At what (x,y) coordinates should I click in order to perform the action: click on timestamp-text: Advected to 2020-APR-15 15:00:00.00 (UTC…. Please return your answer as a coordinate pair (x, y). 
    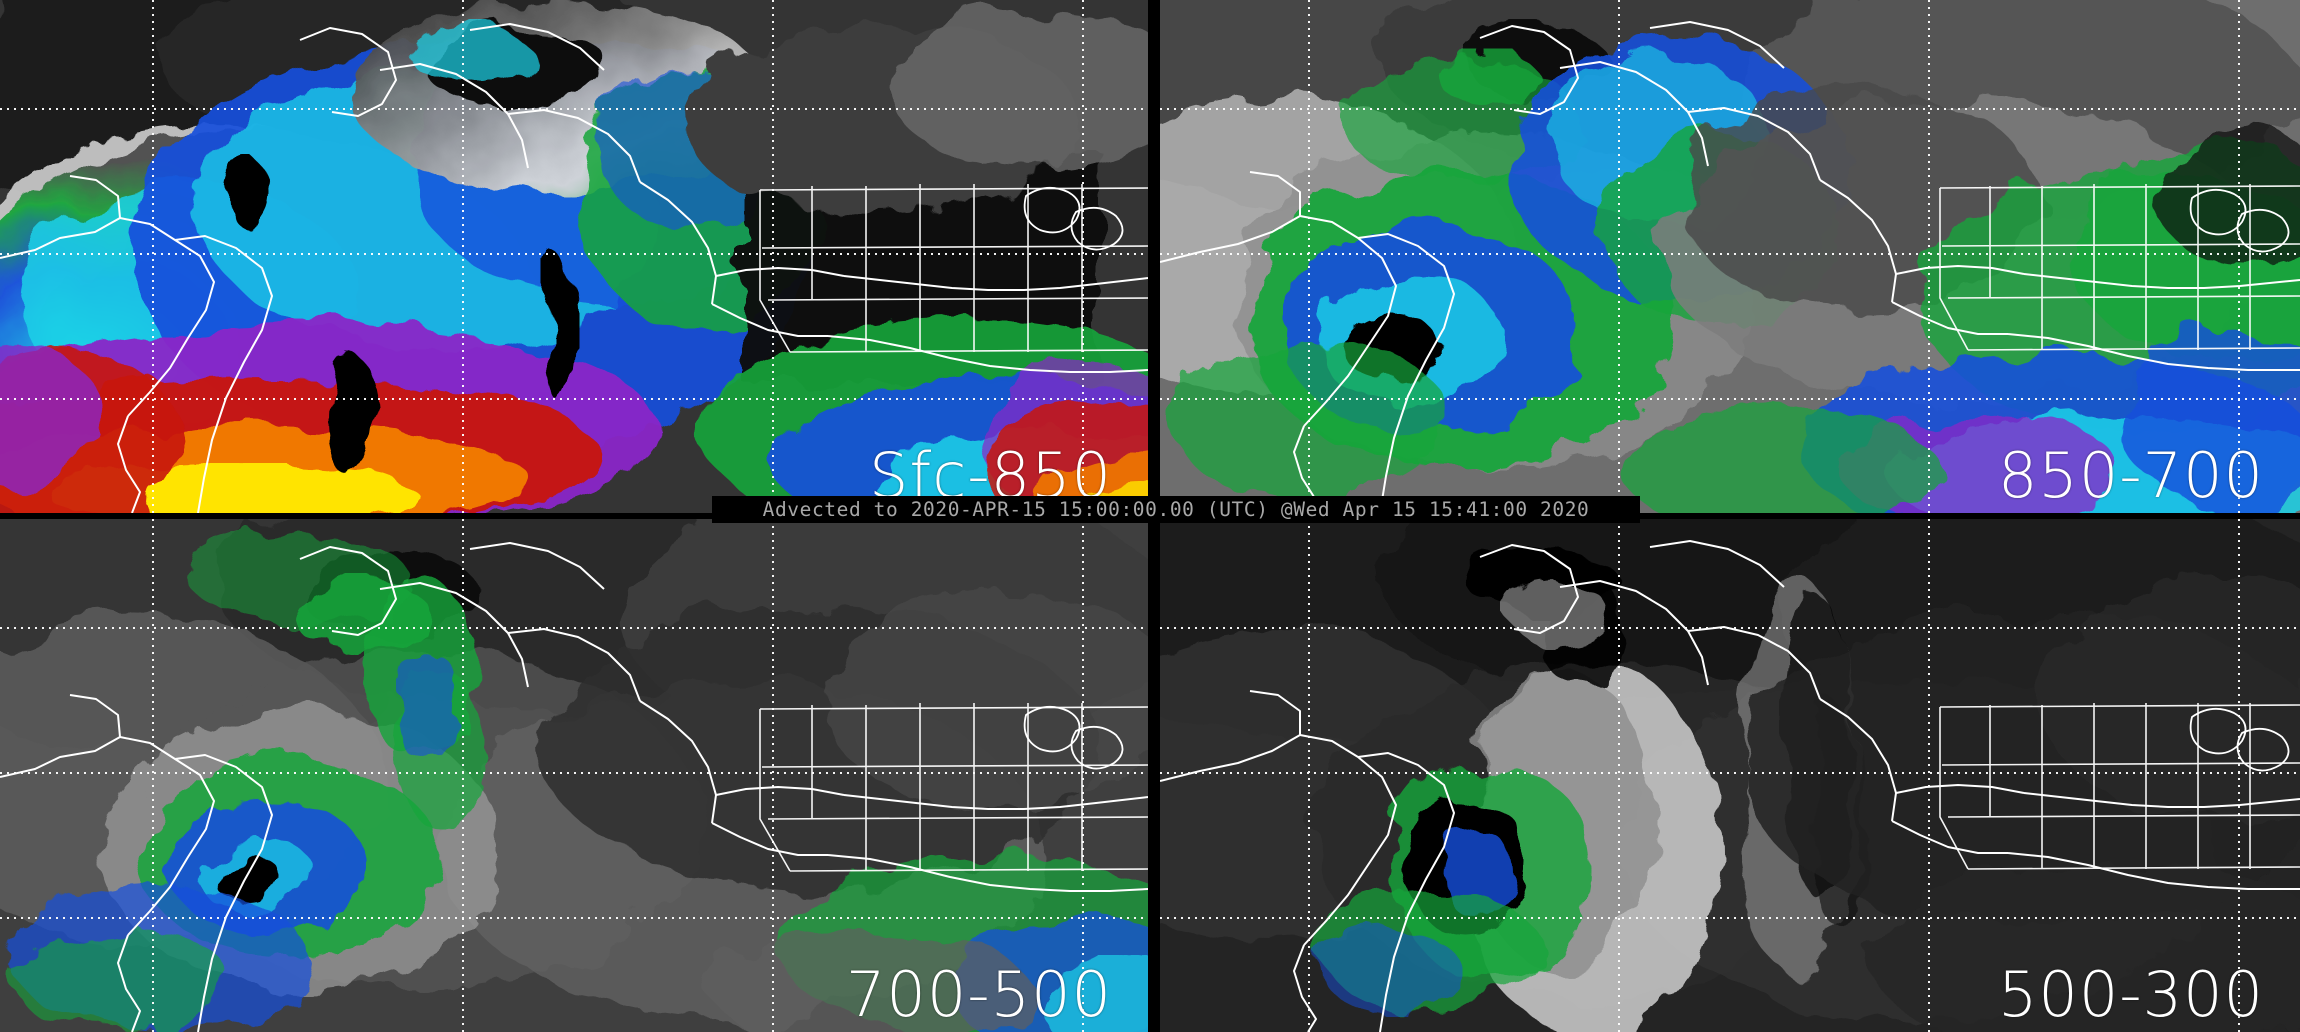
    Looking at the image, I should click on (1176, 509).